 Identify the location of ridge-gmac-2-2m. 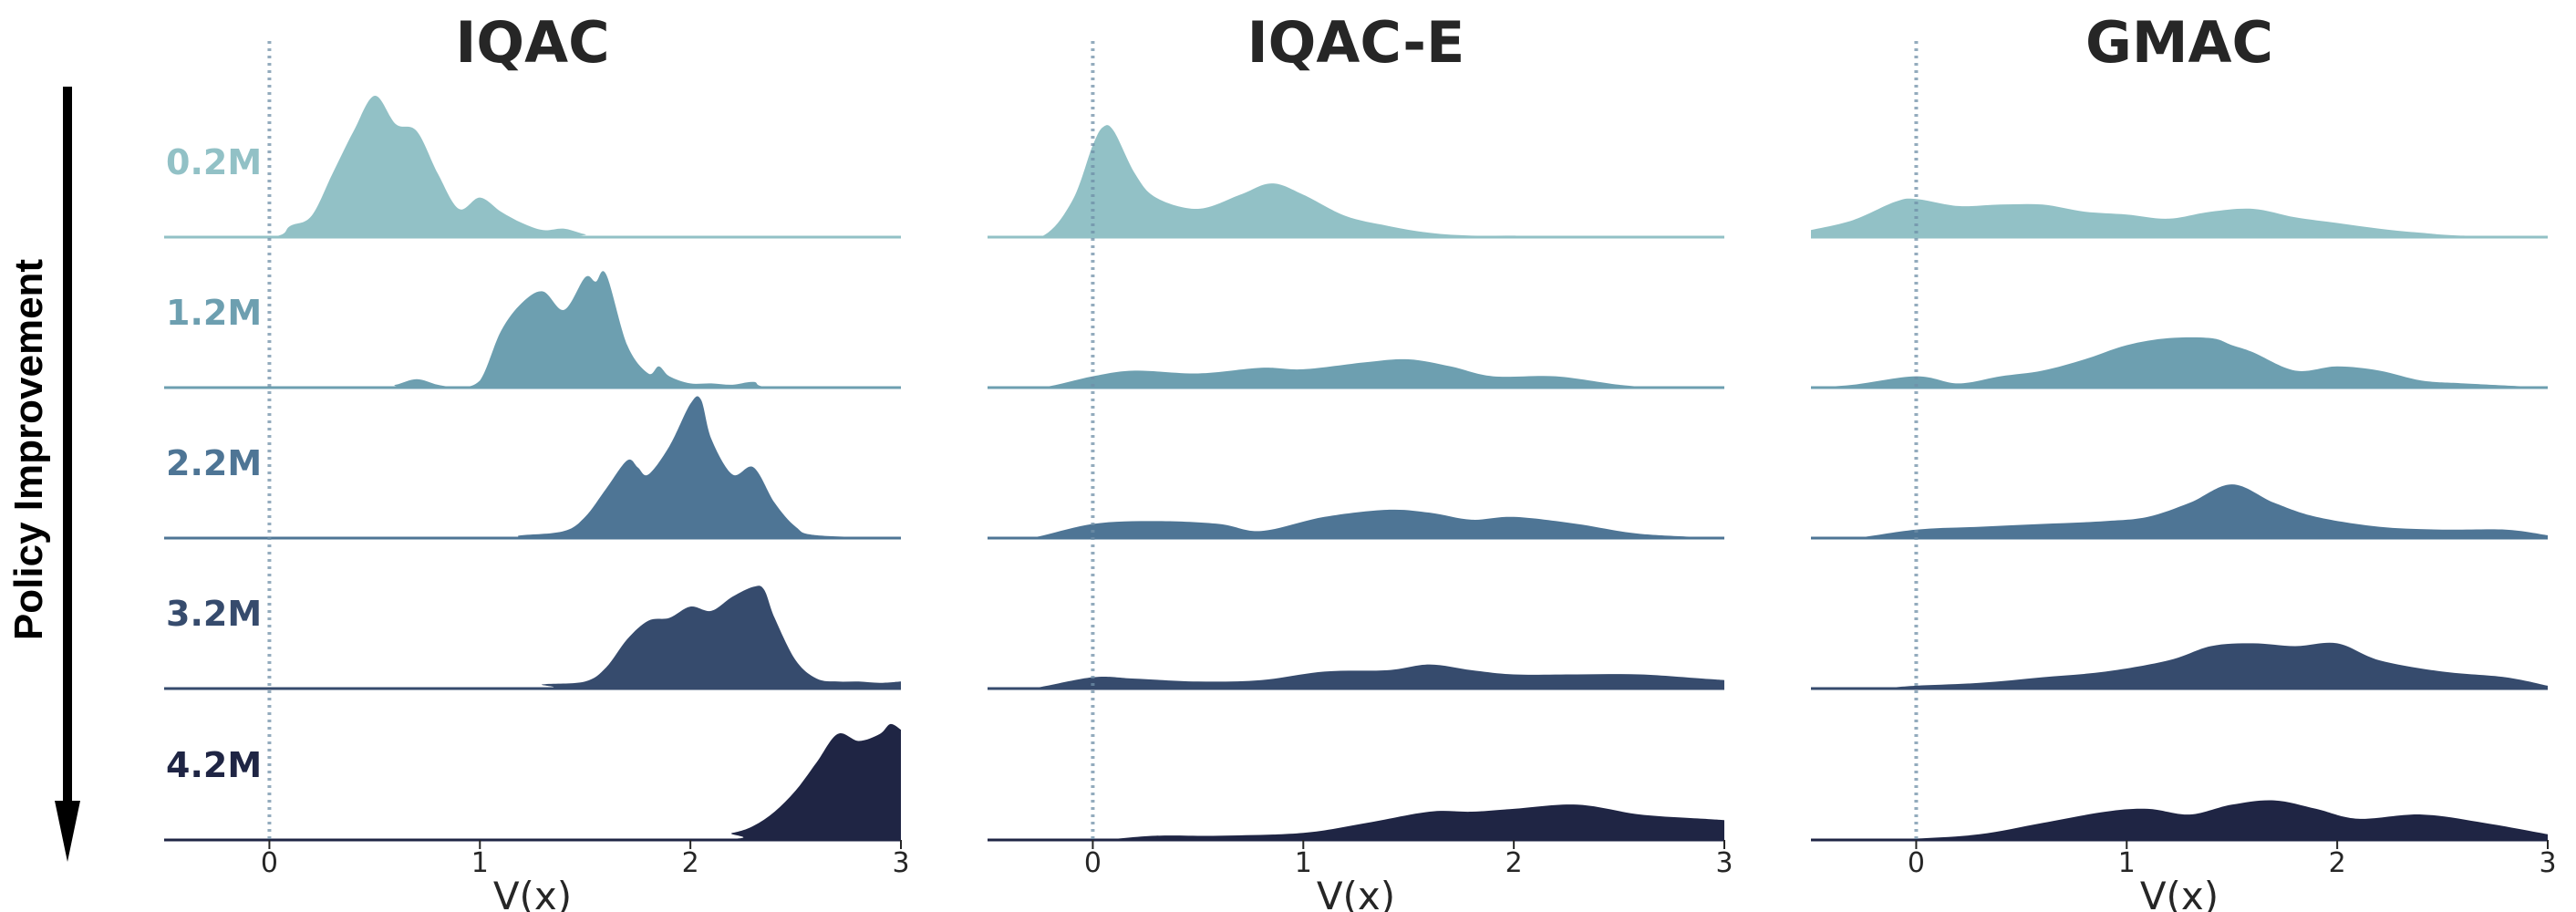
(2179, 511).